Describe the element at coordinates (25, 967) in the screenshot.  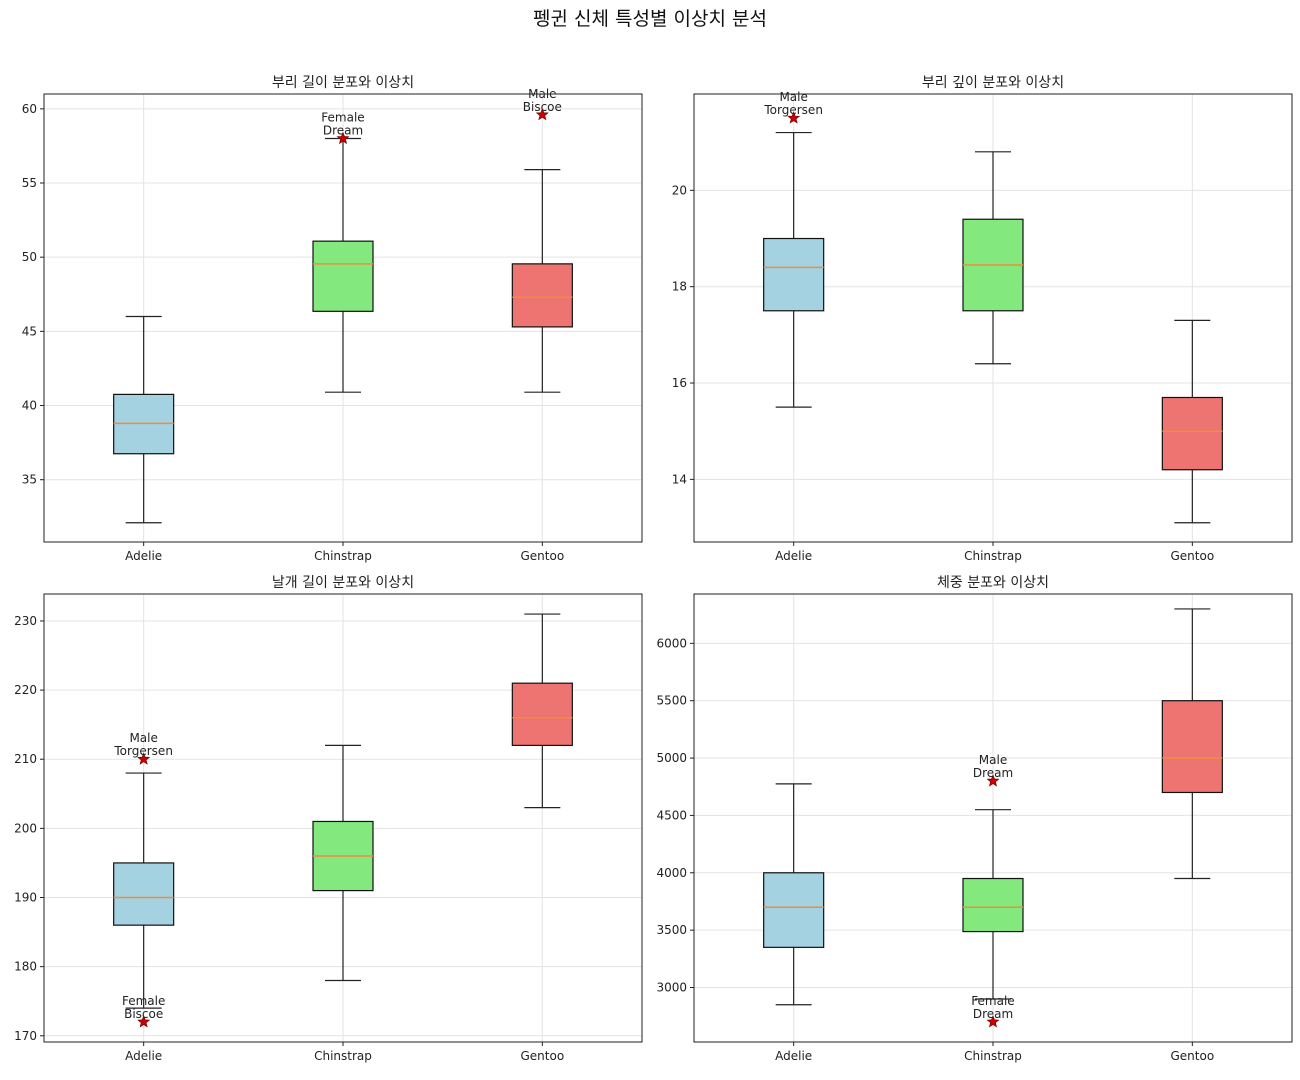
I see `y-tick-label: 180` at that location.